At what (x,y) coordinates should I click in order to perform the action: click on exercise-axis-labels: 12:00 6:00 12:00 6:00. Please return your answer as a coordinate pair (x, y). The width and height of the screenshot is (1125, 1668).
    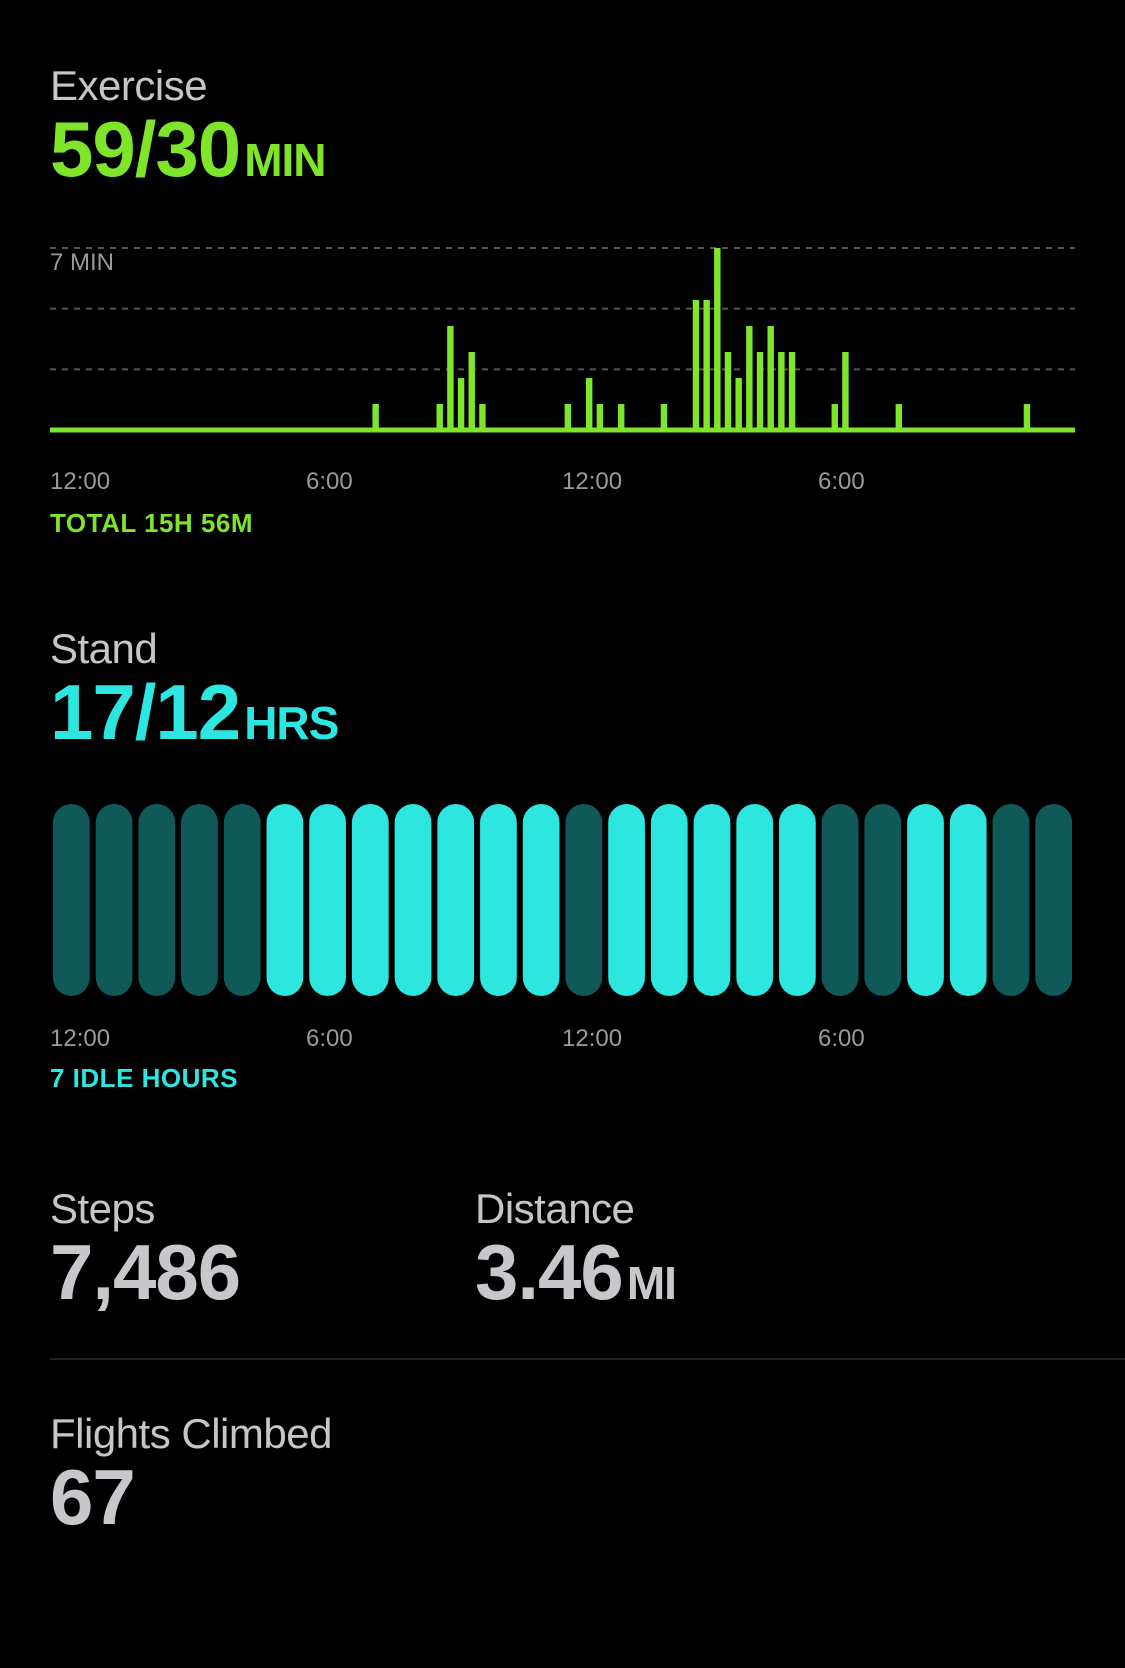
    Looking at the image, I should click on (562, 483).